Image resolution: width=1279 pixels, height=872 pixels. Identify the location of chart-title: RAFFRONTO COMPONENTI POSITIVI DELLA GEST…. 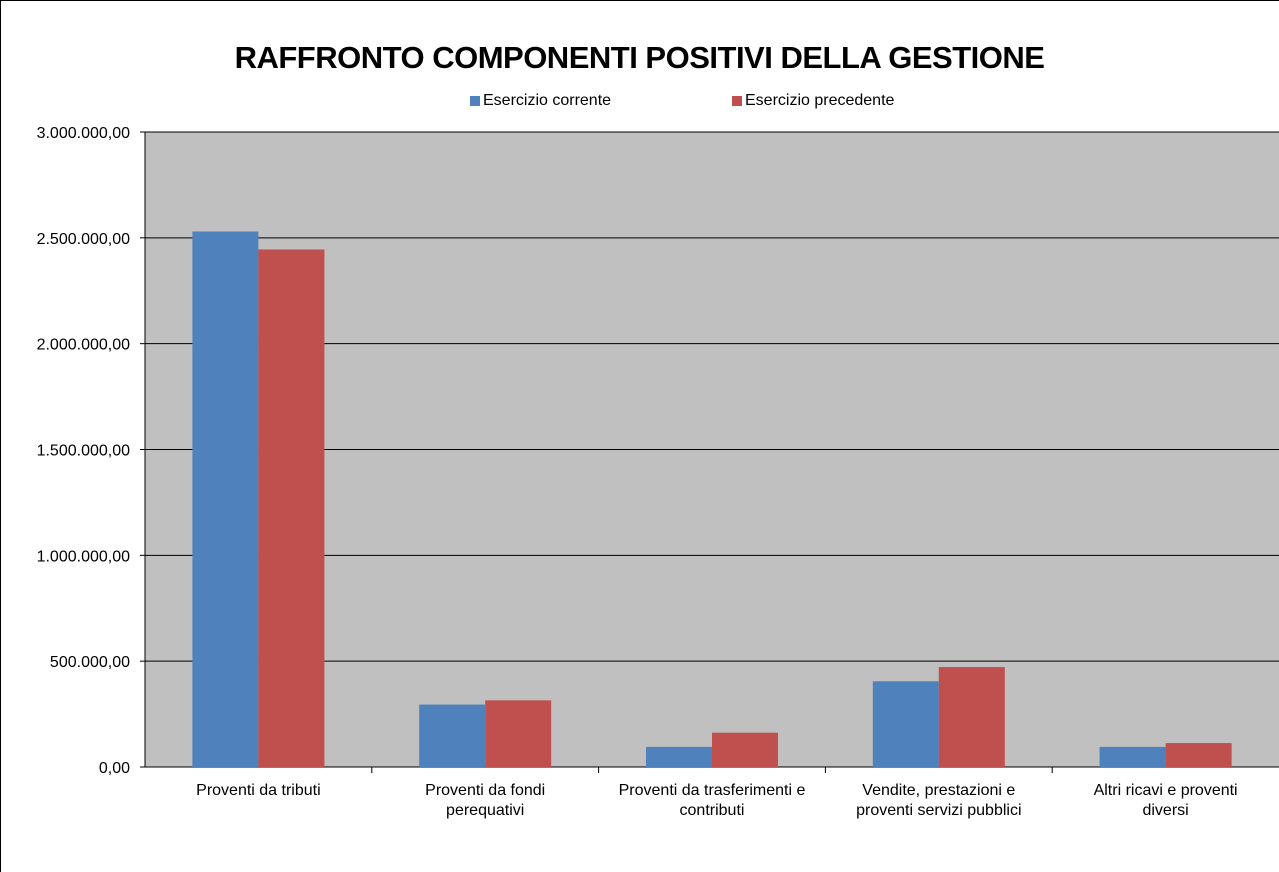
(639, 57).